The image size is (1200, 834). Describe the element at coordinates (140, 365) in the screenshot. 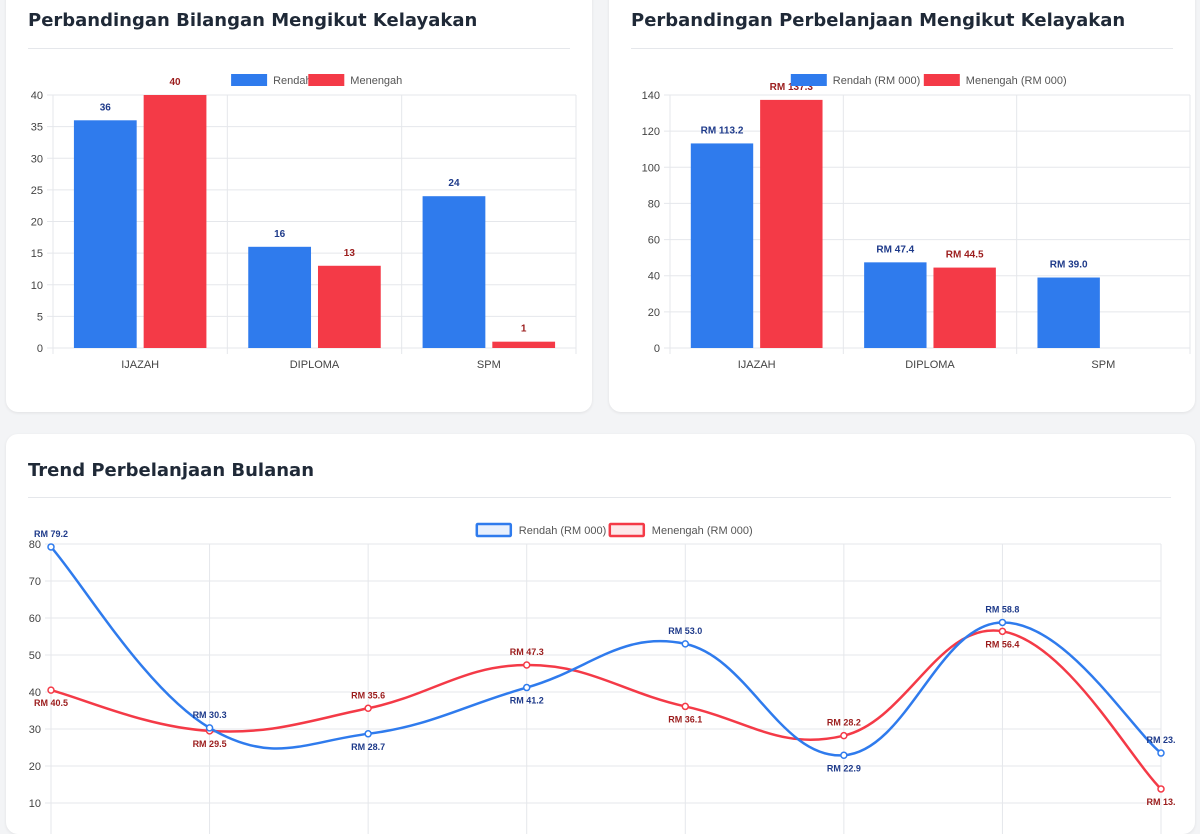

I see `x-tick-label: IJAZAH` at that location.